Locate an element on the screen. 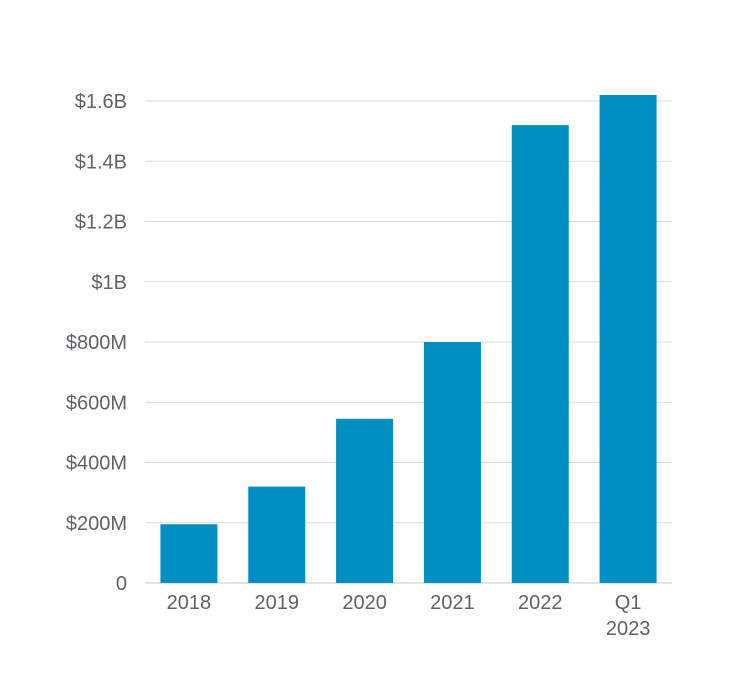 This screenshot has height=683, width=738. bar-q1-2023 is located at coordinates (628, 338).